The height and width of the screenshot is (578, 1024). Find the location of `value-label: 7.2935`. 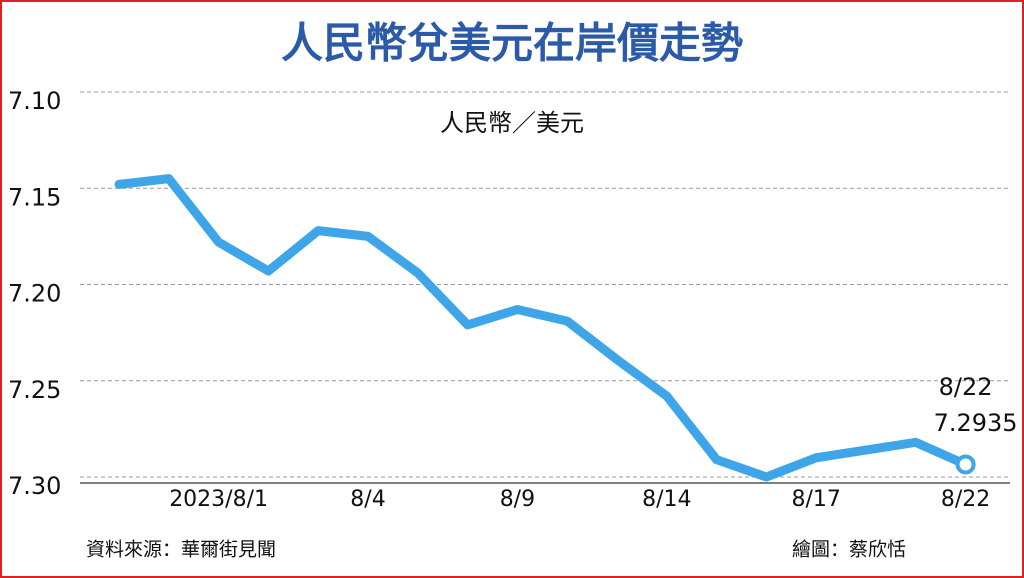

value-label: 7.2935 is located at coordinates (976, 423).